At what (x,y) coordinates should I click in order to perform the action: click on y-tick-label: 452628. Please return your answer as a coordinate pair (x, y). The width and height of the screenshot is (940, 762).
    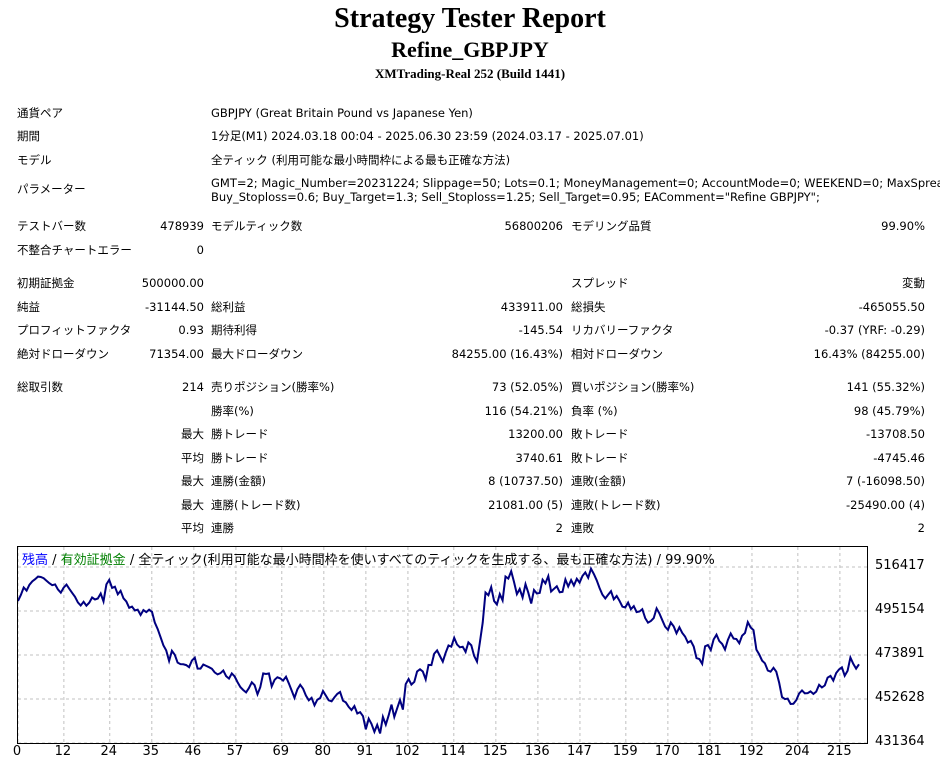
    Looking at the image, I should click on (900, 697).